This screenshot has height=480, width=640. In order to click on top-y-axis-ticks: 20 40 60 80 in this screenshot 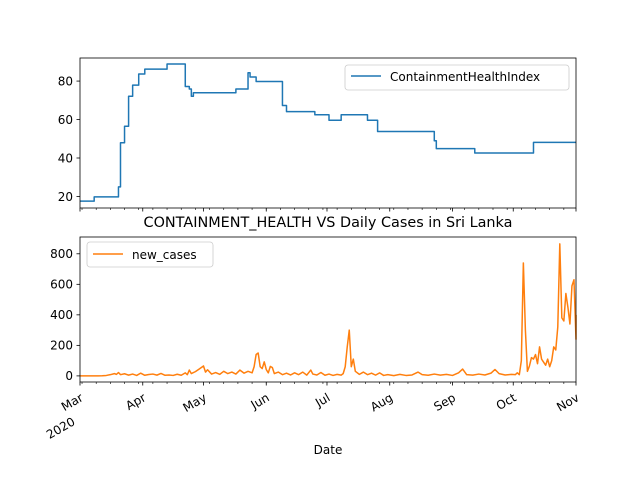, I will do `click(69, 139)`.